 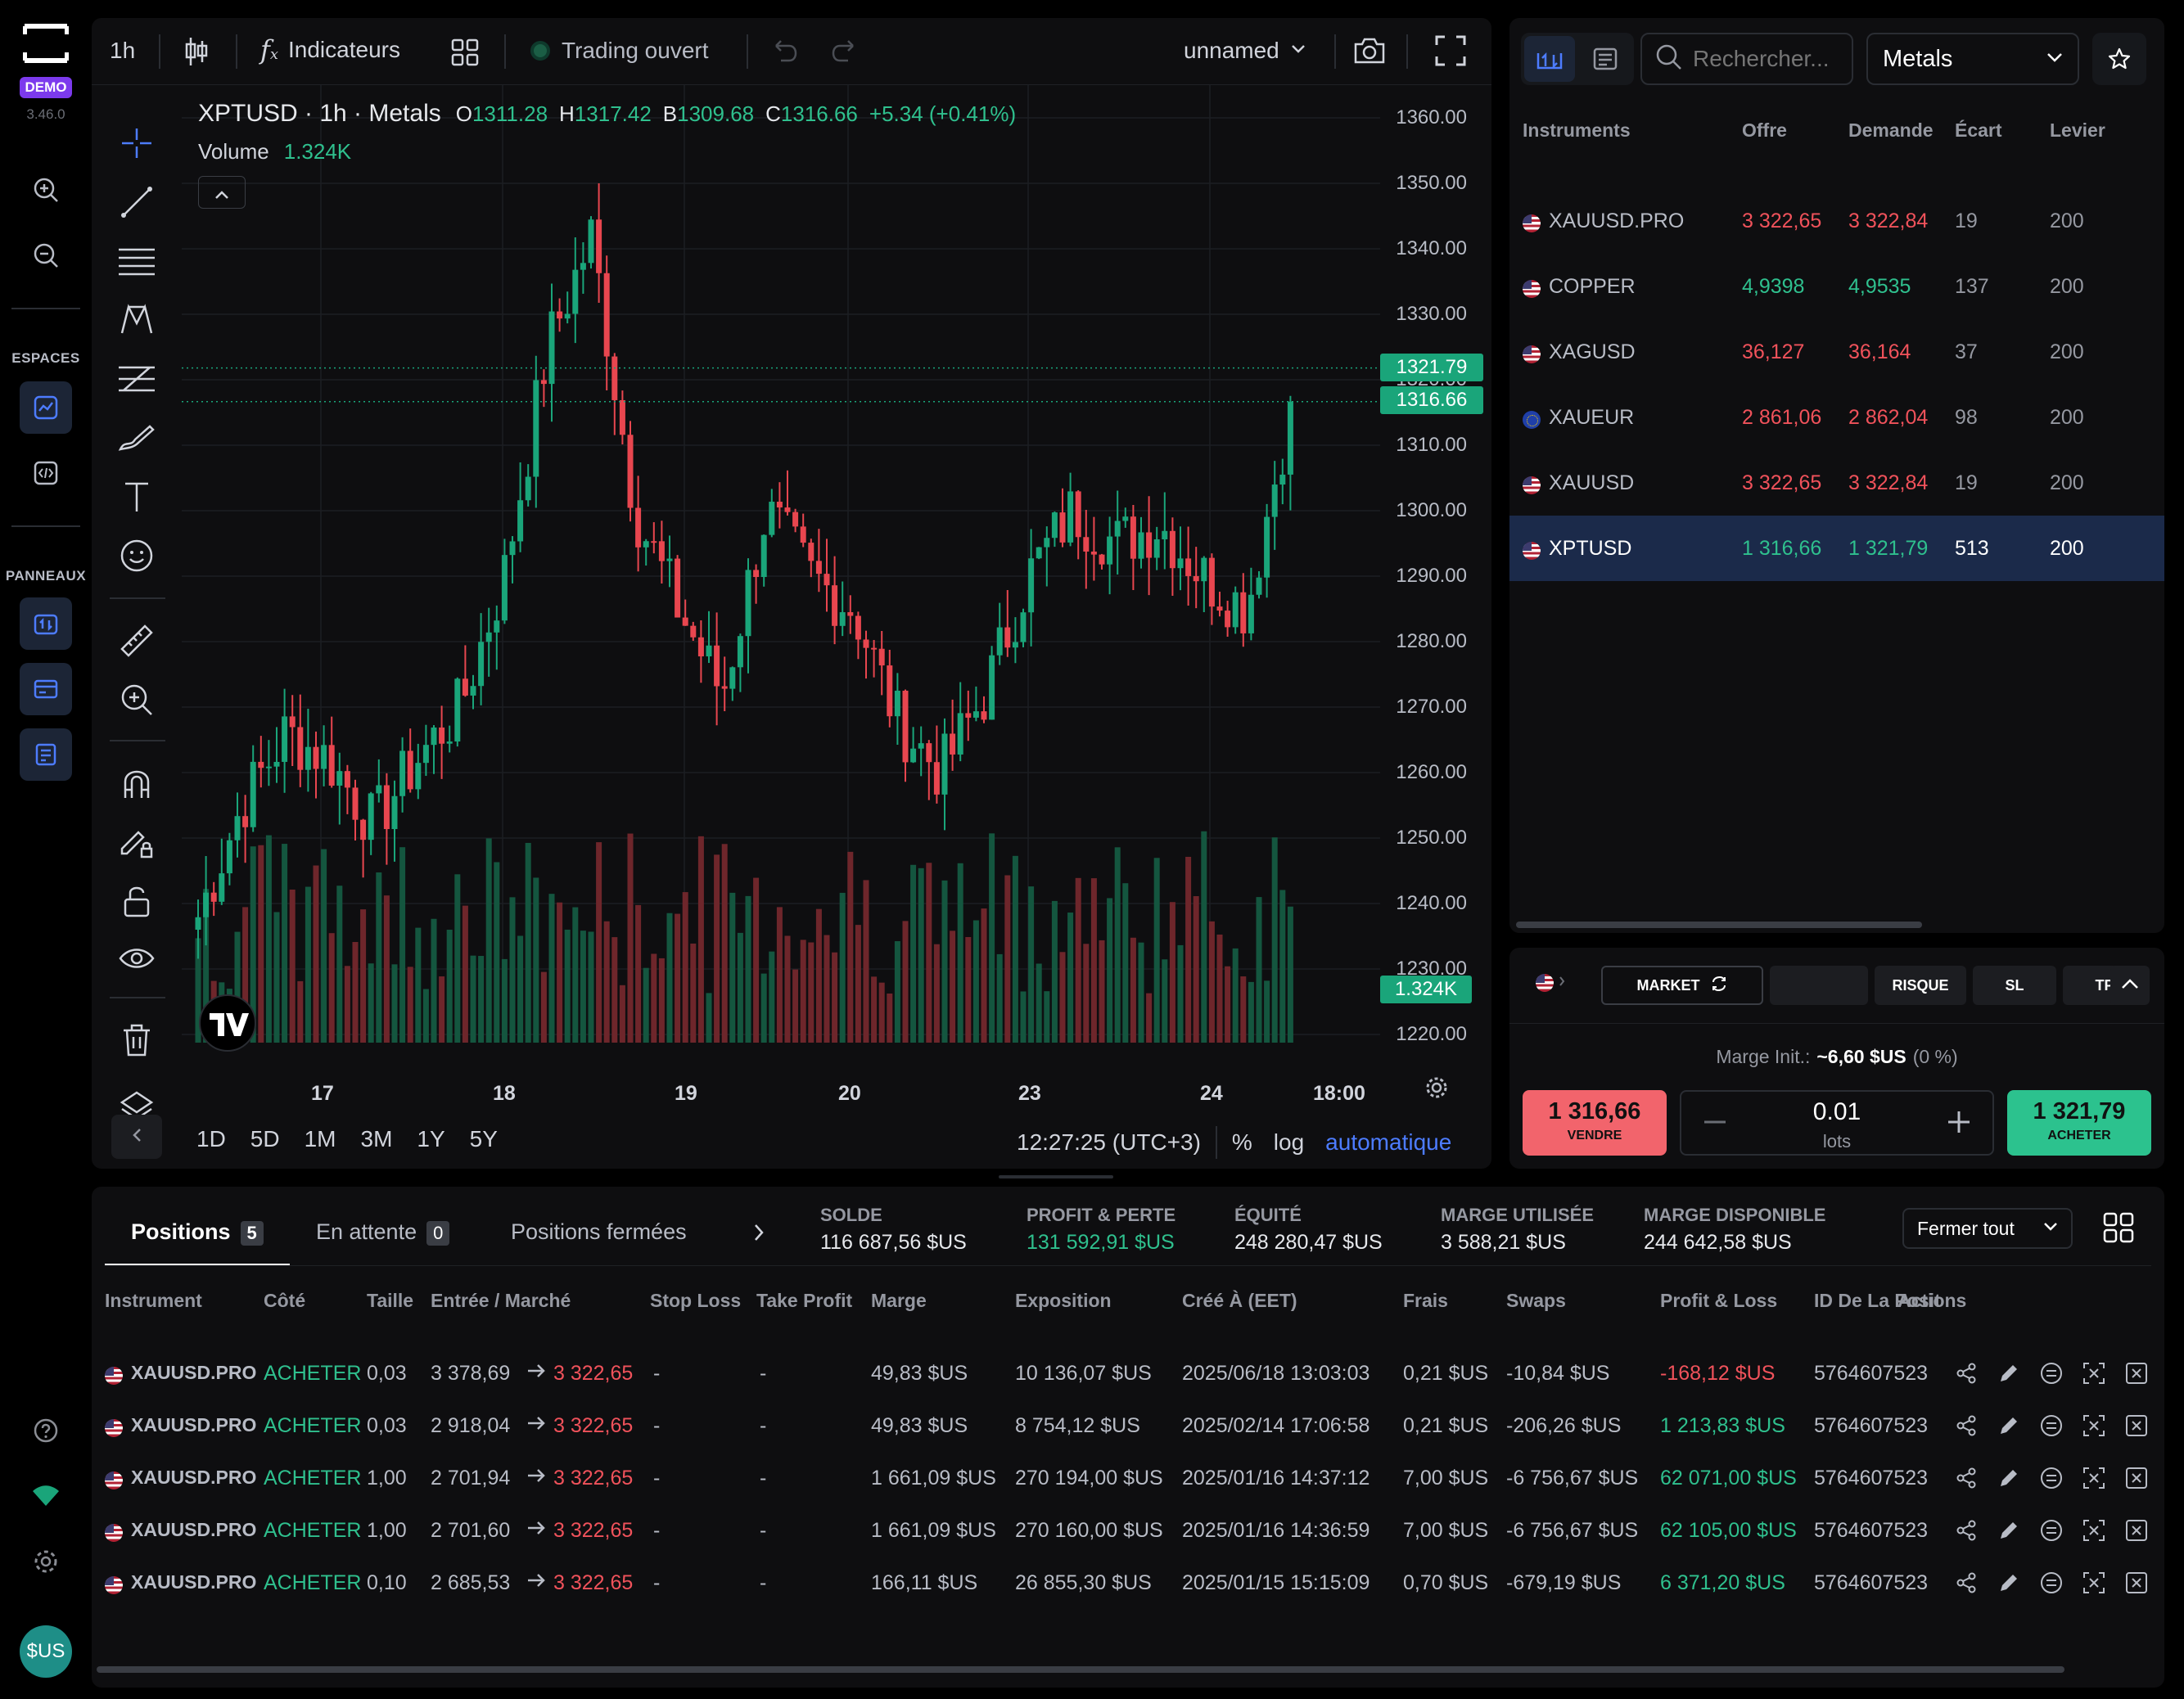 I want to click on tab-closed: Positions fermées, so click(x=599, y=1231).